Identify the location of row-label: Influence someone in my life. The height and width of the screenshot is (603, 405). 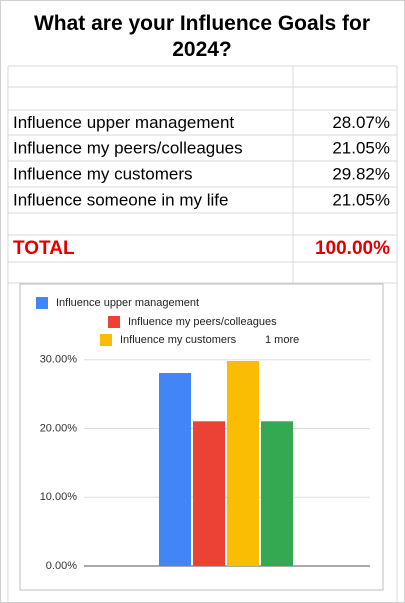
(120, 199).